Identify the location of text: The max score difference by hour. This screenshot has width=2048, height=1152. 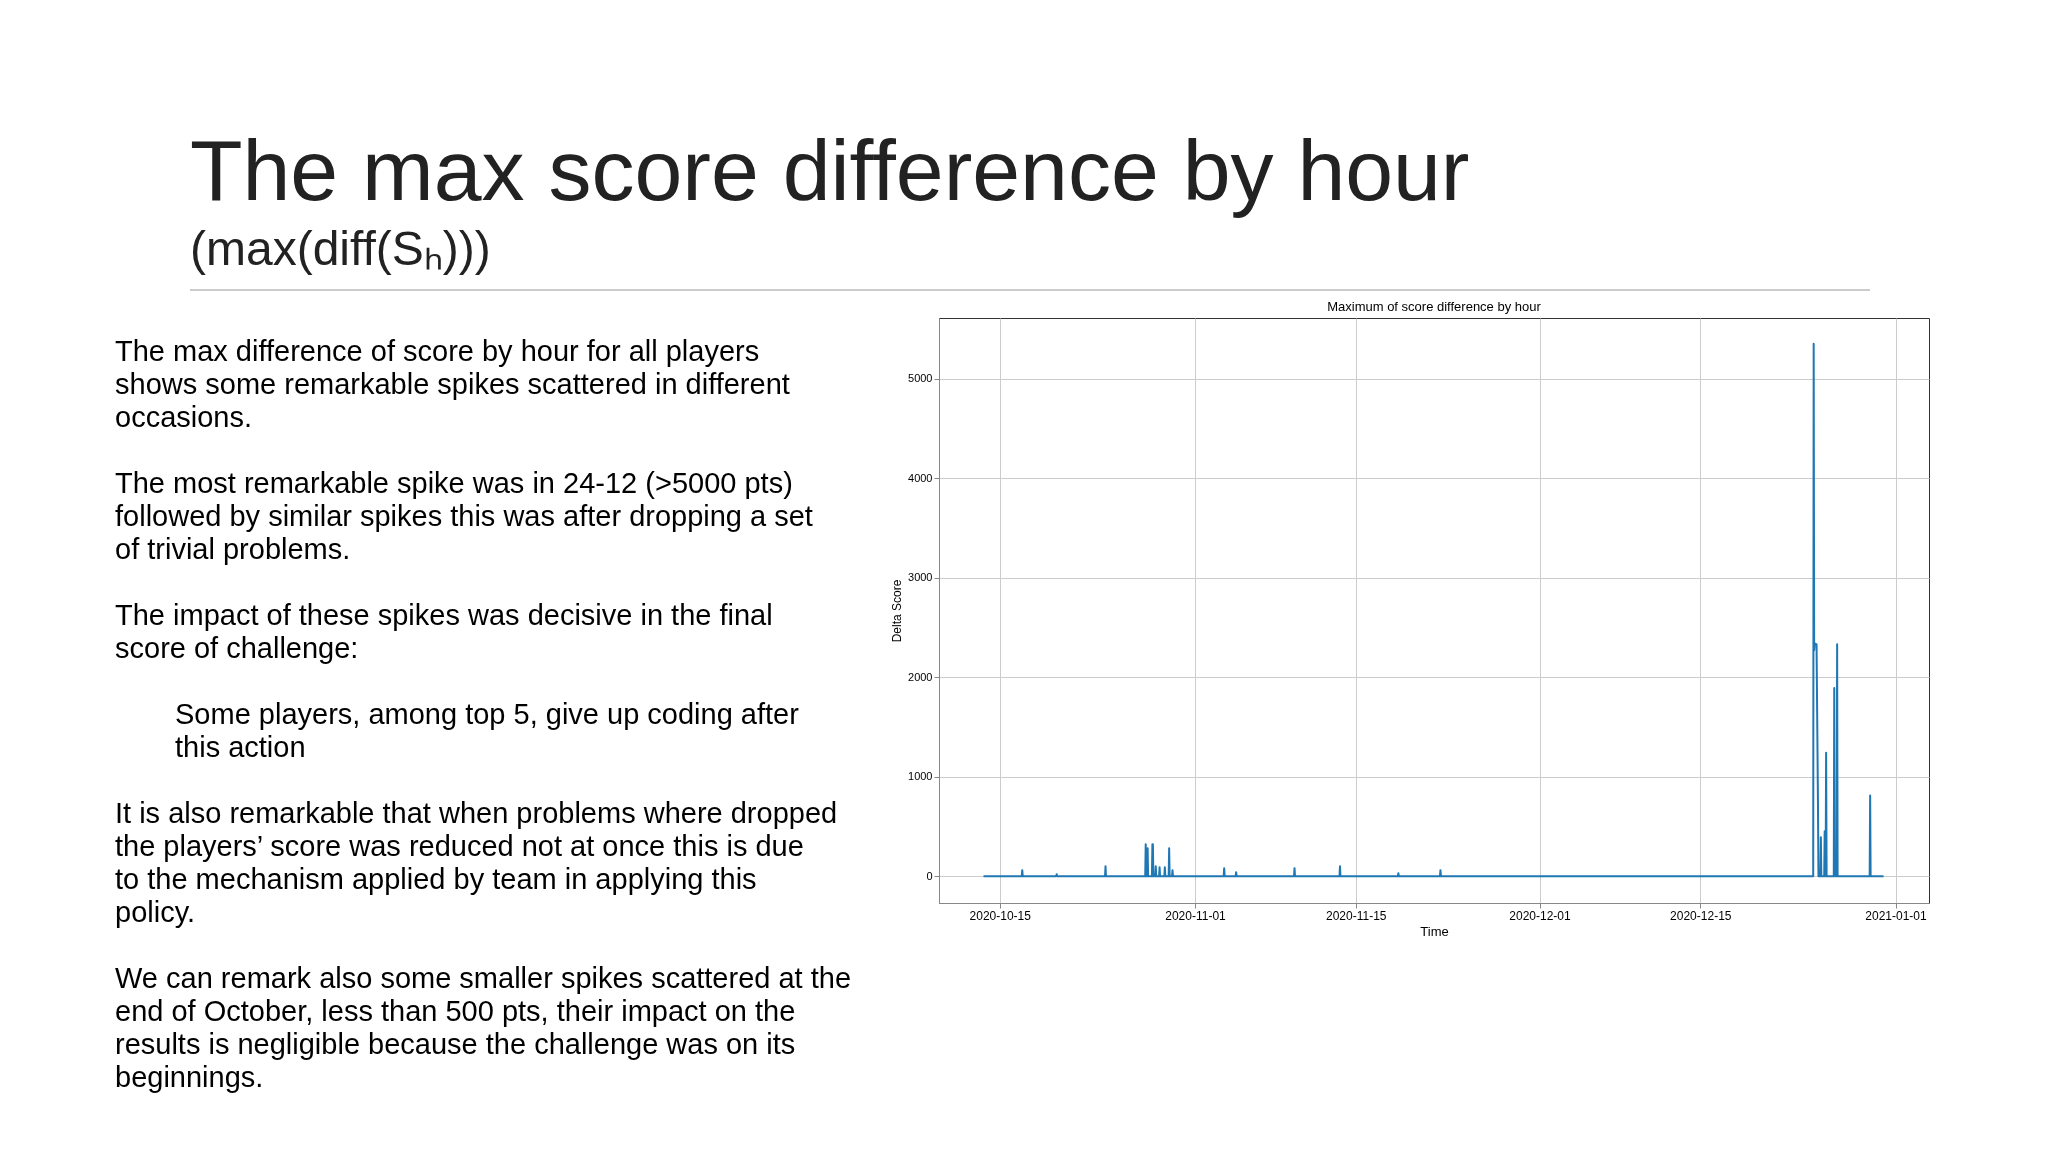
(830, 170).